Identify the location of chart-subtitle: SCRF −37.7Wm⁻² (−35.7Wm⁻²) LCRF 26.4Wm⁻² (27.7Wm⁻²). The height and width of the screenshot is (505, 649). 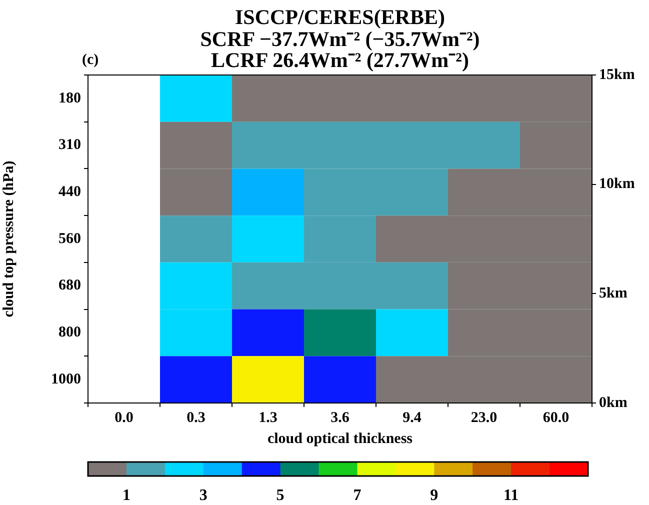
(340, 49).